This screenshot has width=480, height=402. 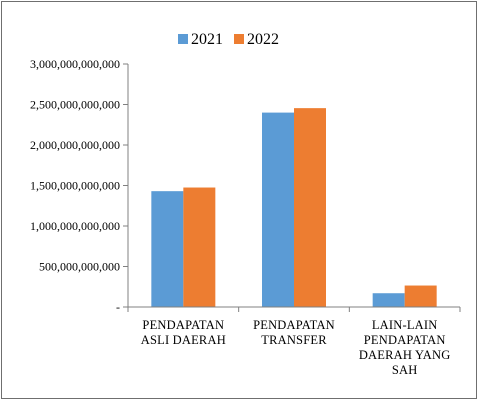 What do you see at coordinates (75, 64) in the screenshot?
I see `y-tick-label: 3,000,000,000,000` at bounding box center [75, 64].